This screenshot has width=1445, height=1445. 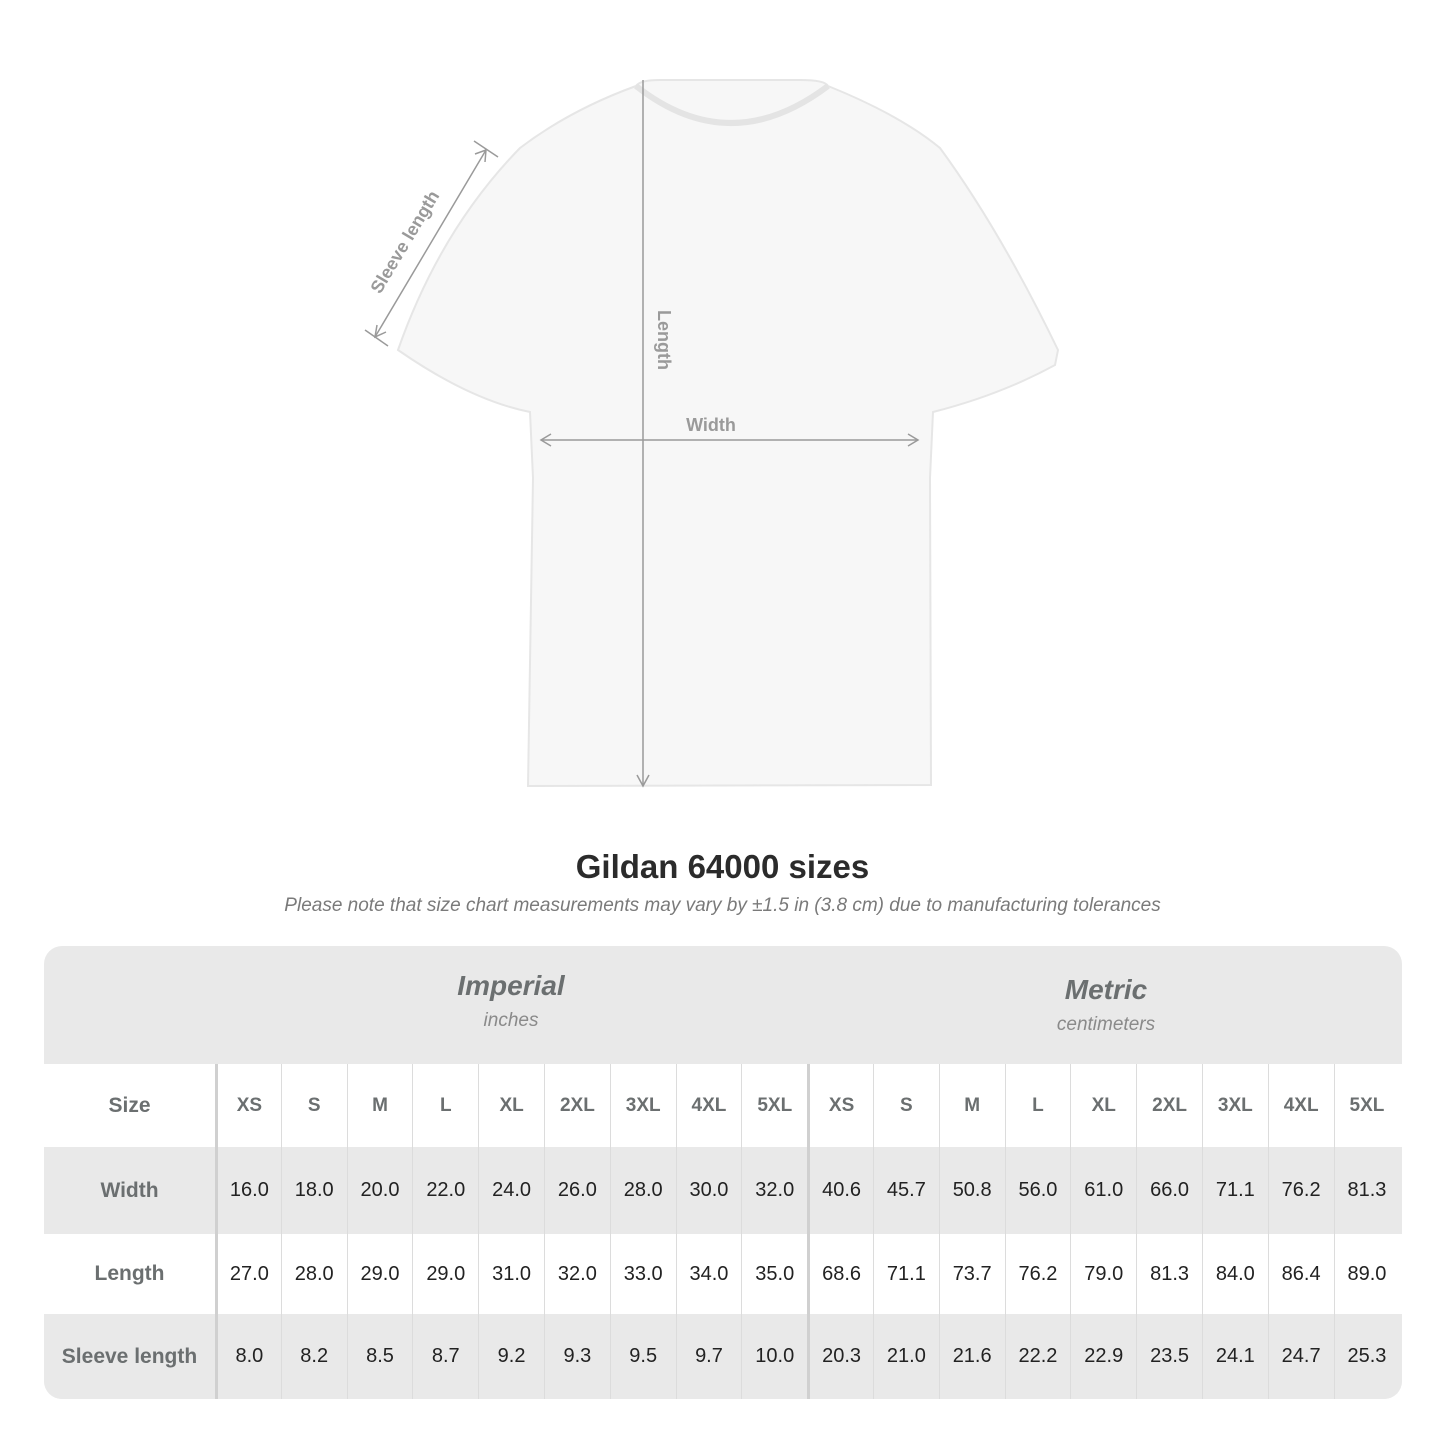 I want to click on table-cell: 84.0, so click(x=1234, y=1274).